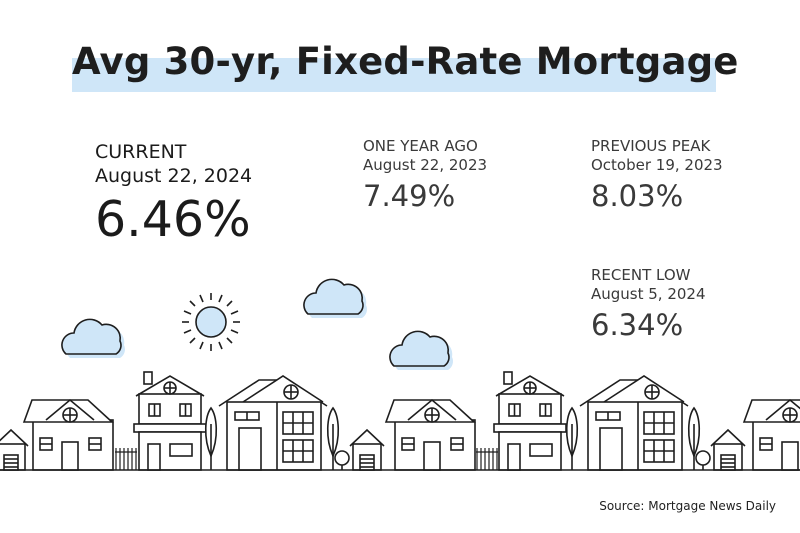 The width and height of the screenshot is (800, 533). What do you see at coordinates (173, 219) in the screenshot?
I see `current-rate: 6.46%` at bounding box center [173, 219].